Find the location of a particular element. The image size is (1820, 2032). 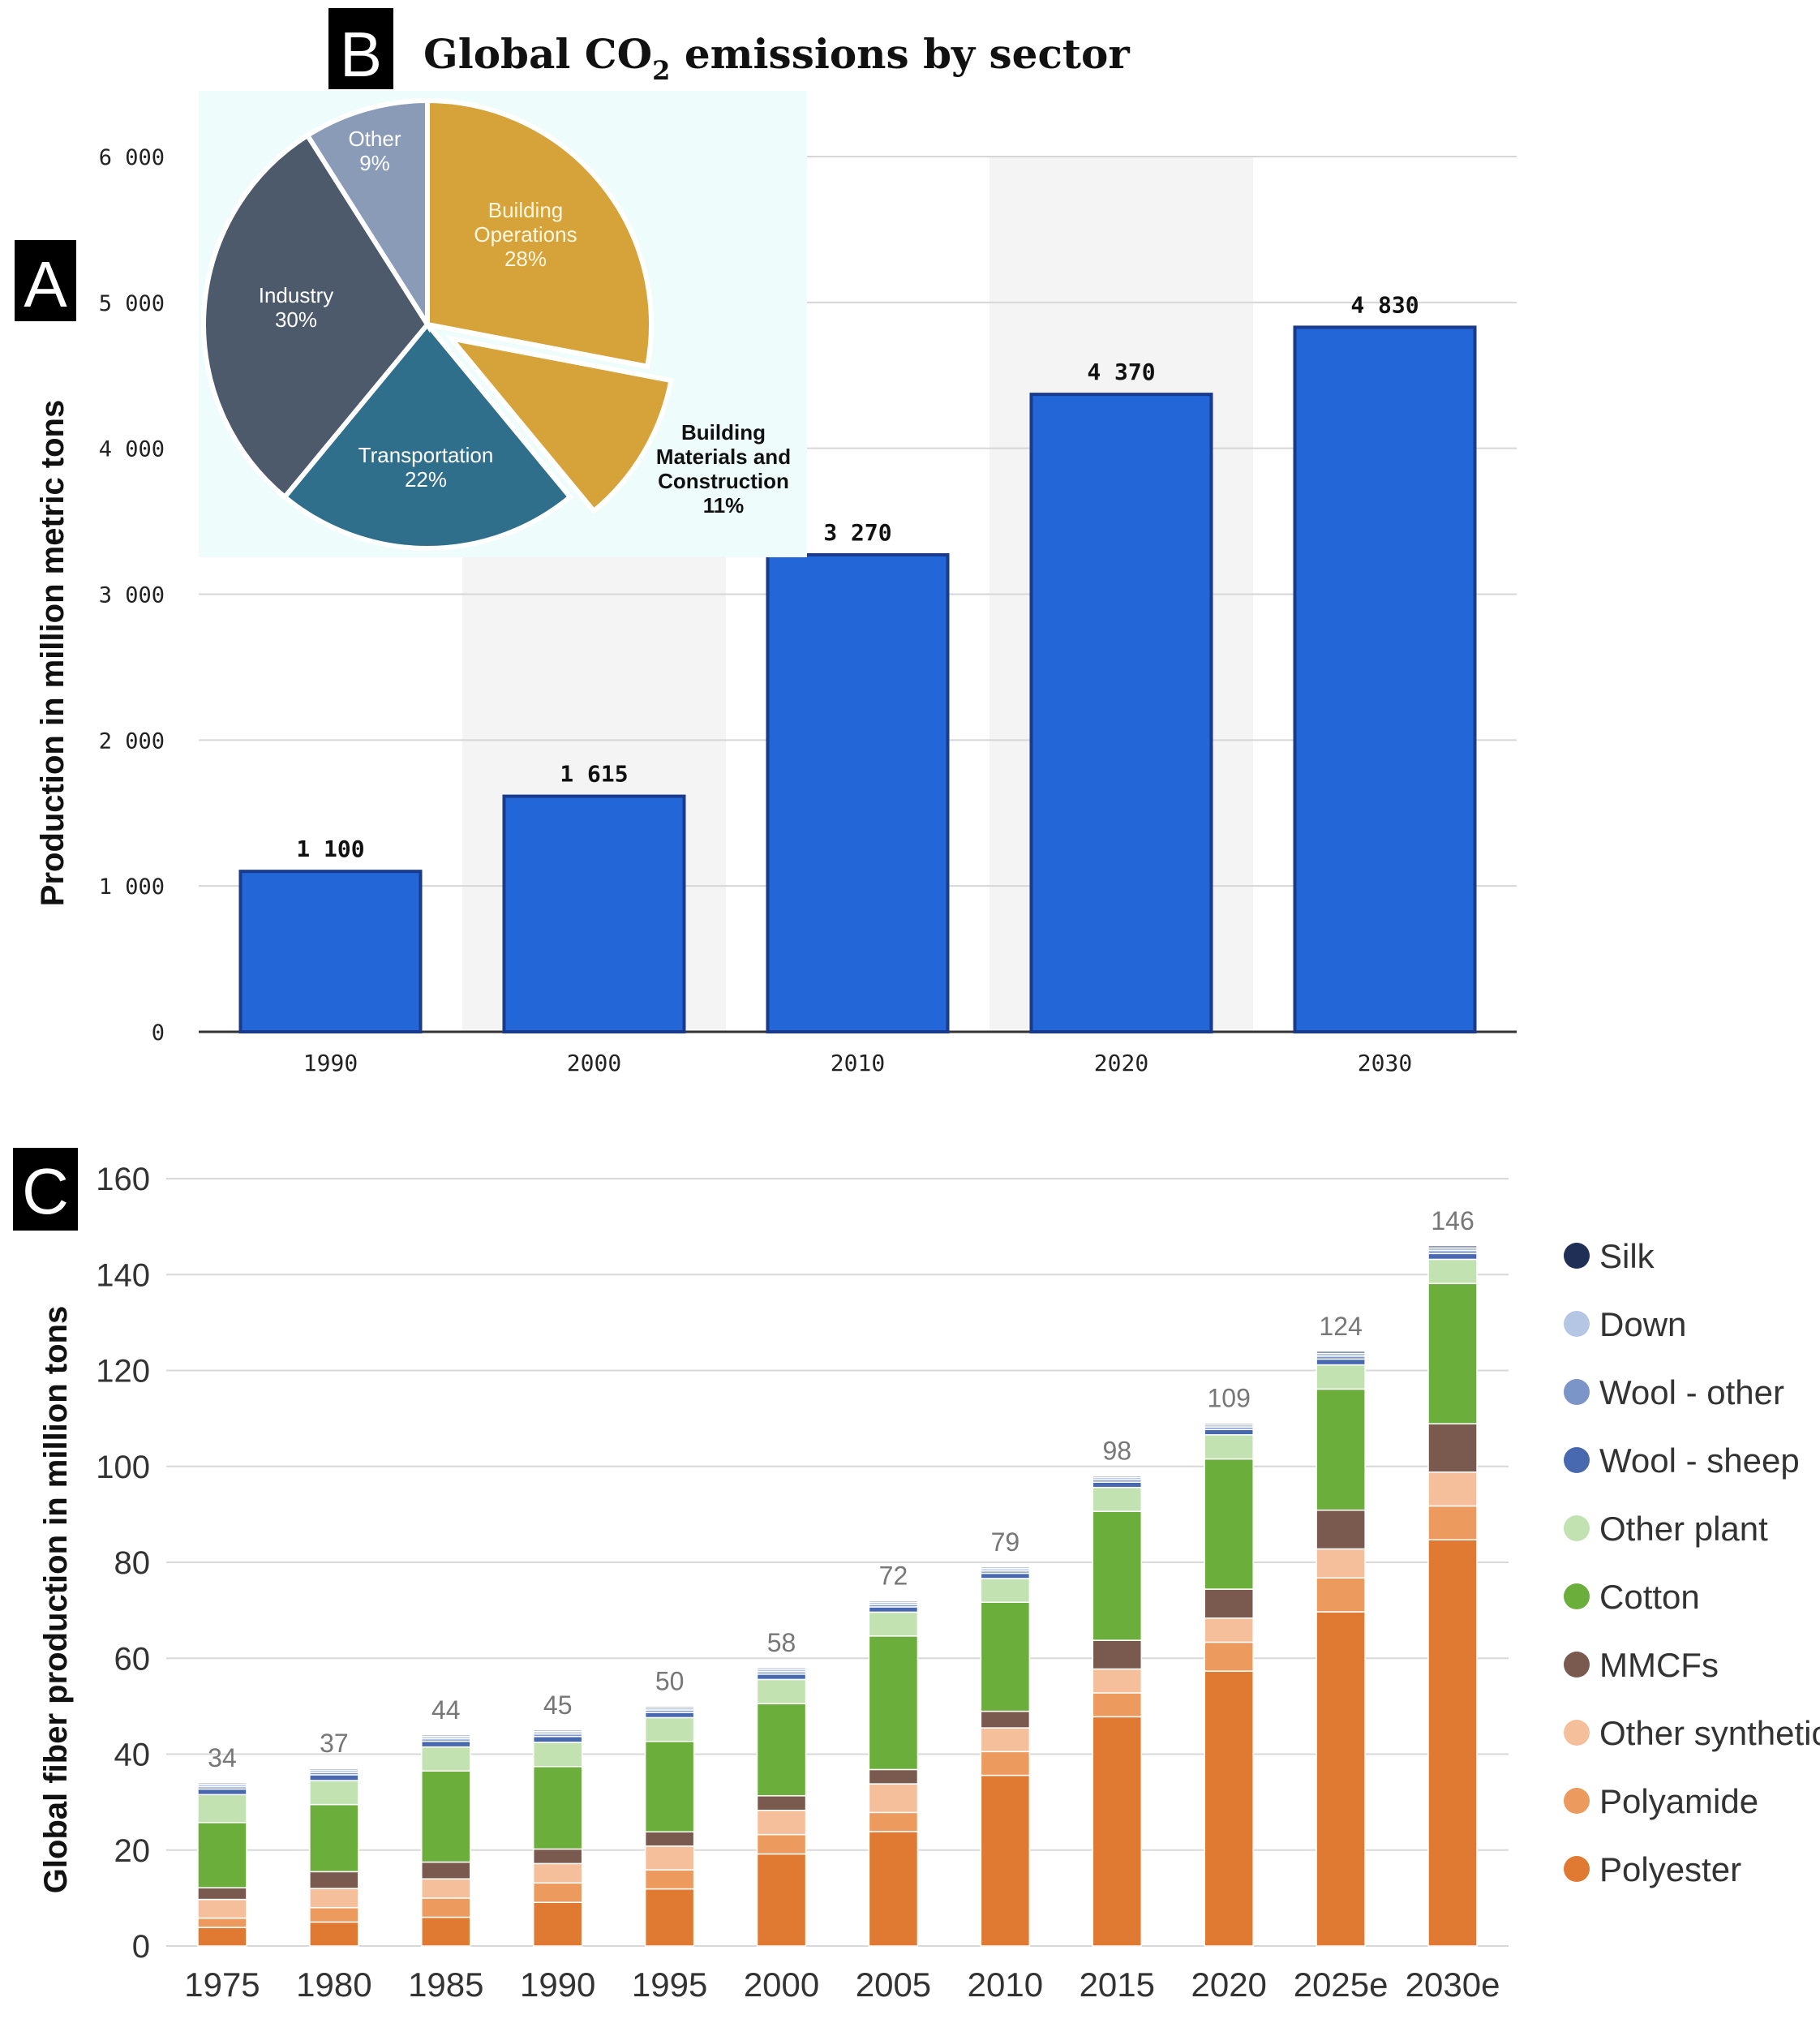

y-tick-label: 160 is located at coordinates (123, 1179).